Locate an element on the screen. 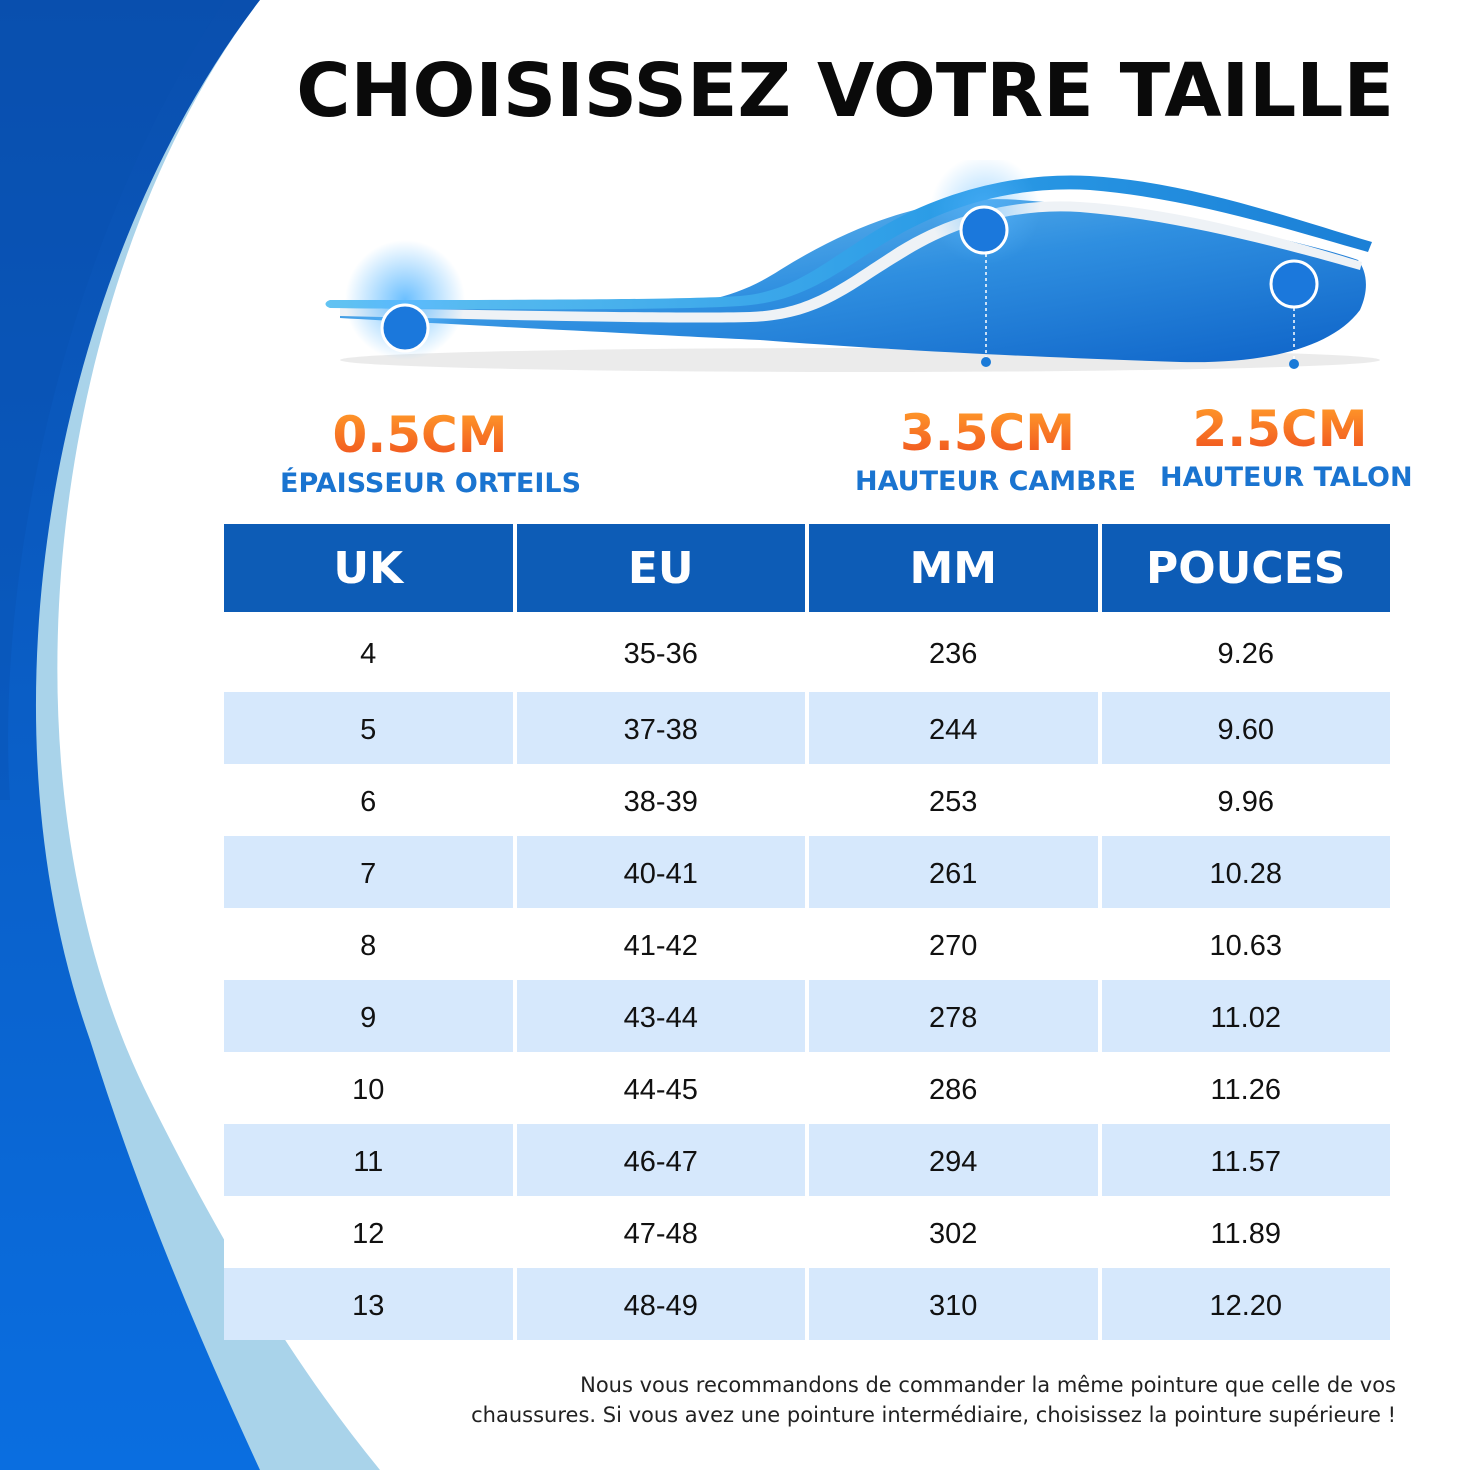 The image size is (1470, 1470). heel-height-label: HAUTEUR TALON is located at coordinates (1286, 477).